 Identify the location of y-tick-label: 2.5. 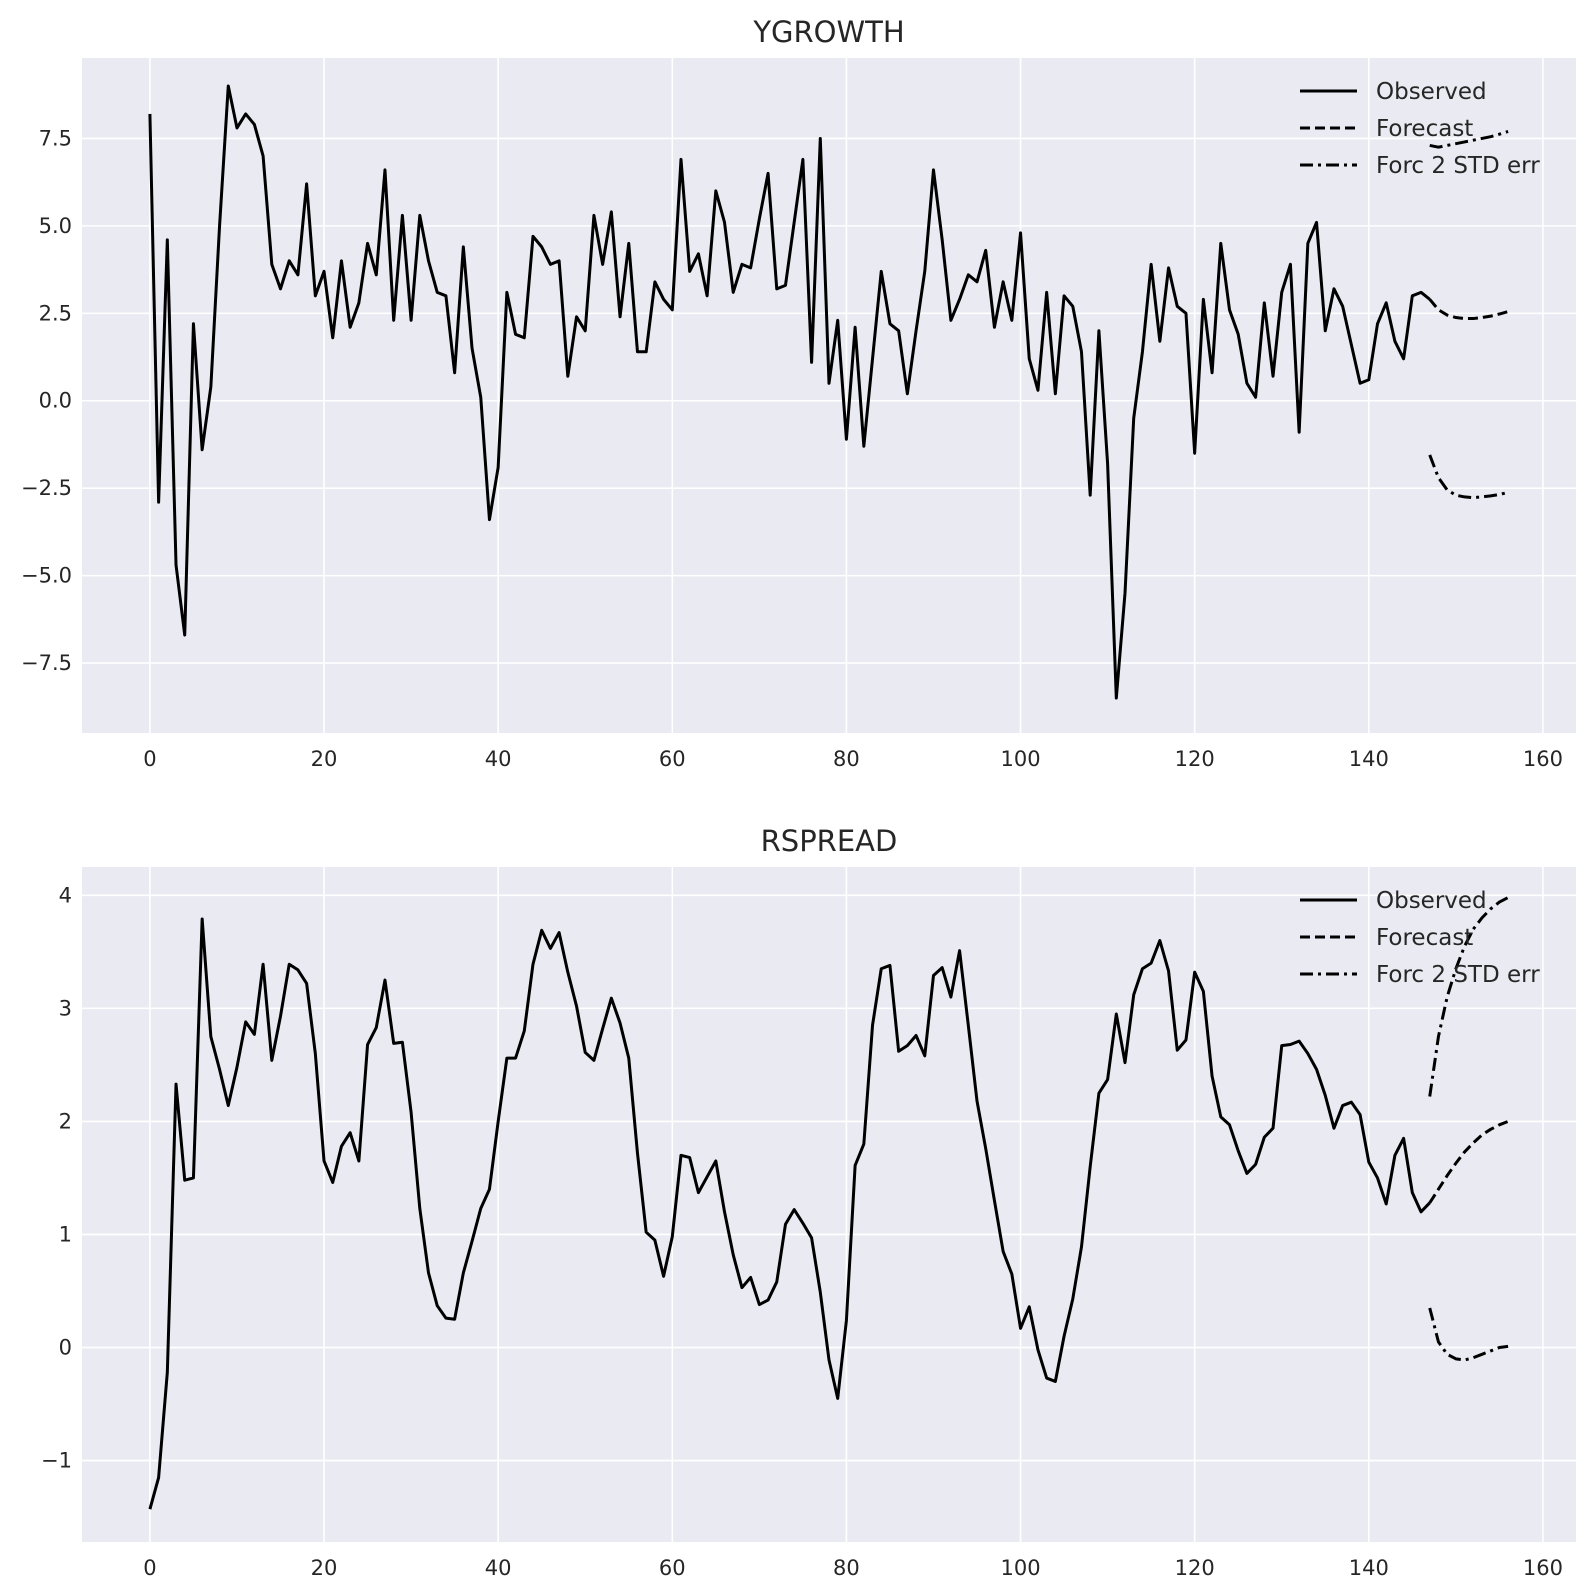
(55, 313).